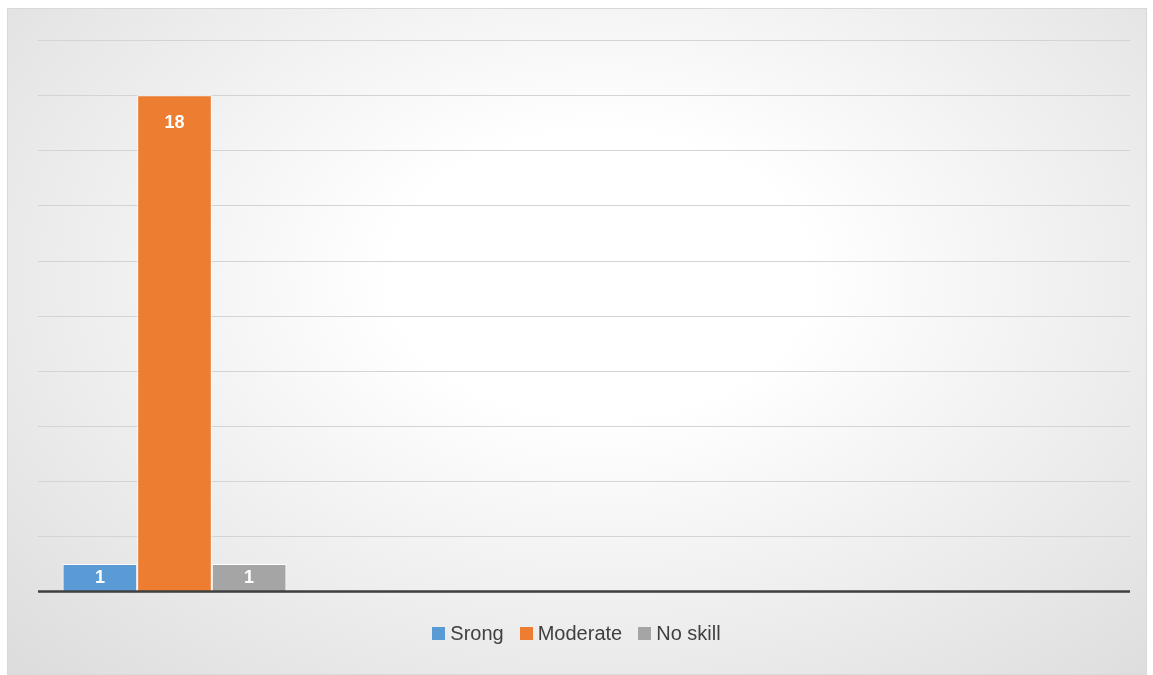 The width and height of the screenshot is (1153, 675). What do you see at coordinates (174, 122) in the screenshot?
I see `data-label: 18` at bounding box center [174, 122].